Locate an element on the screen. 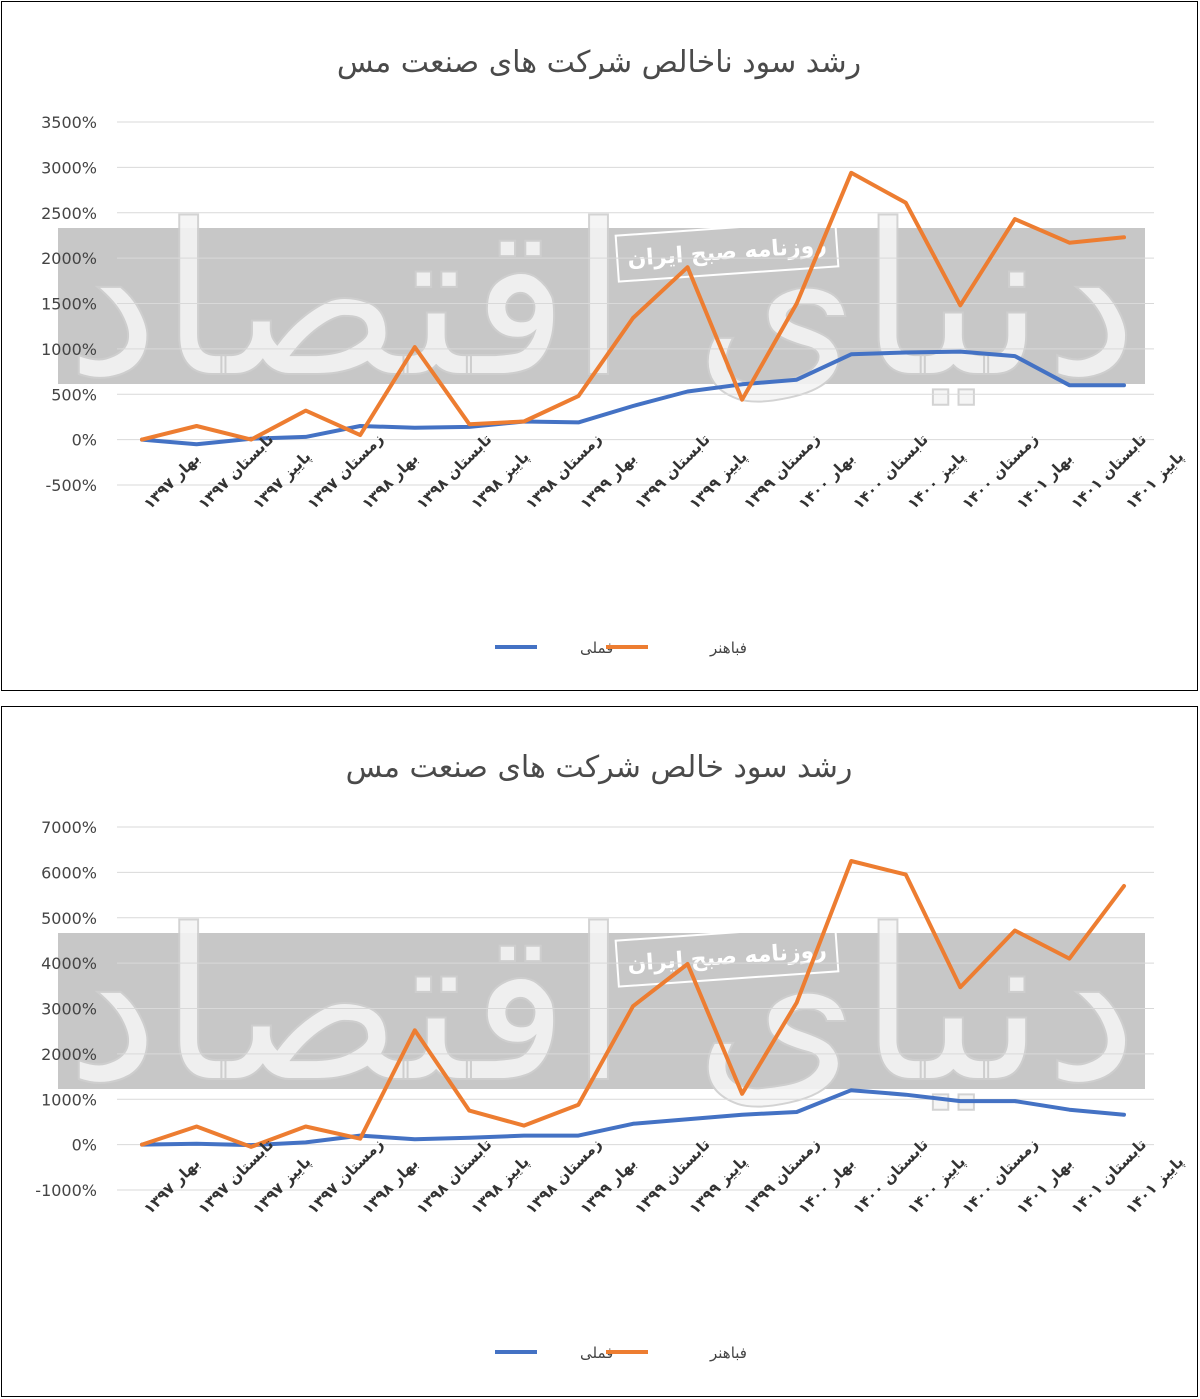  y-tick-label: 7000% is located at coordinates (69, 827).